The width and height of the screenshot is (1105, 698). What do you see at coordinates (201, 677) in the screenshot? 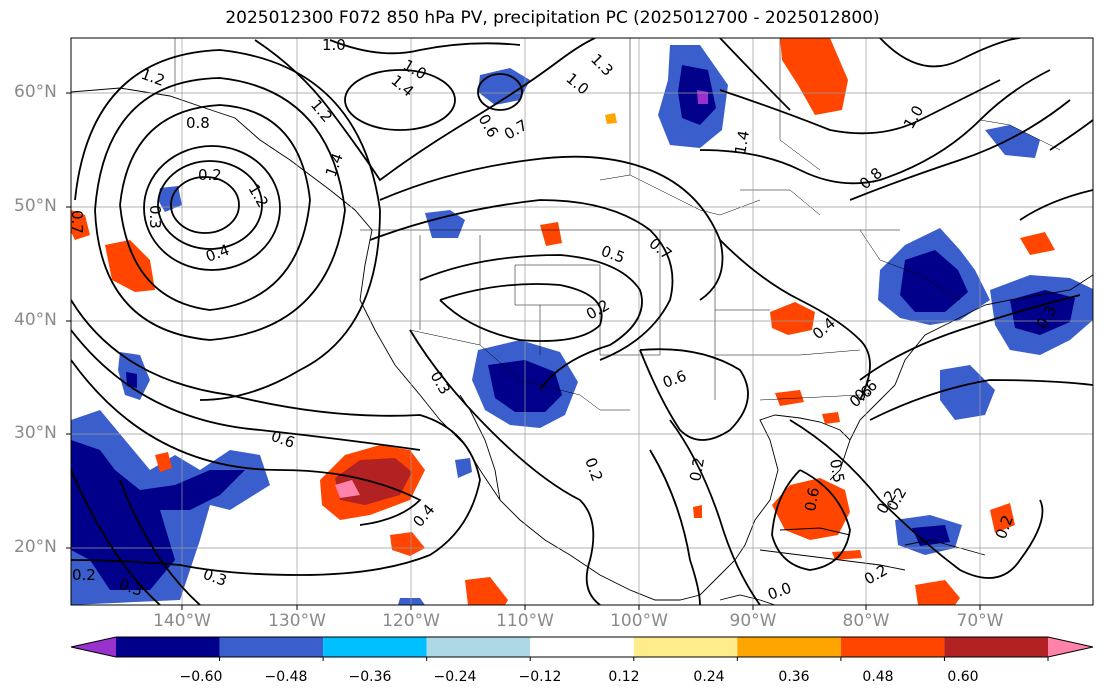
I see `colorbar-label: −0.60` at bounding box center [201, 677].